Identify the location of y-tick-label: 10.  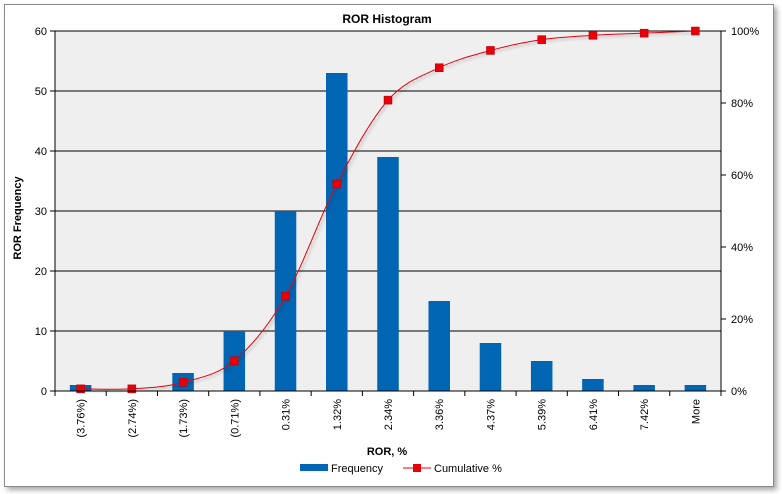
(41, 332).